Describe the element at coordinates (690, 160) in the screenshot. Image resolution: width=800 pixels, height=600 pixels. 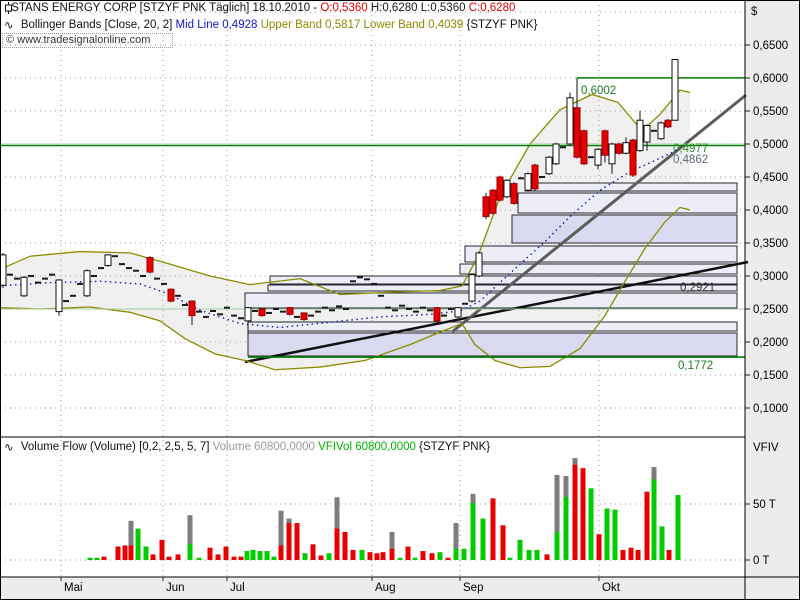
I see `level-label: 0,4862` at that location.